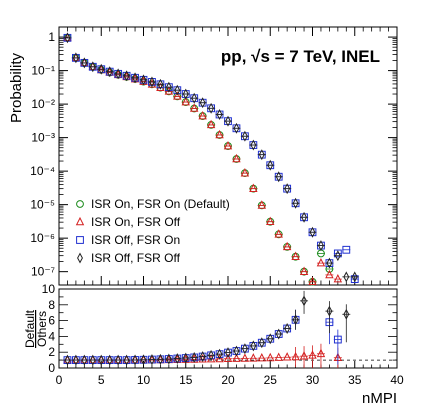 The width and height of the screenshot is (426, 411). What do you see at coordinates (160, 204) in the screenshot?
I see `legend-label: ISR On, FSR On (Default)` at bounding box center [160, 204].